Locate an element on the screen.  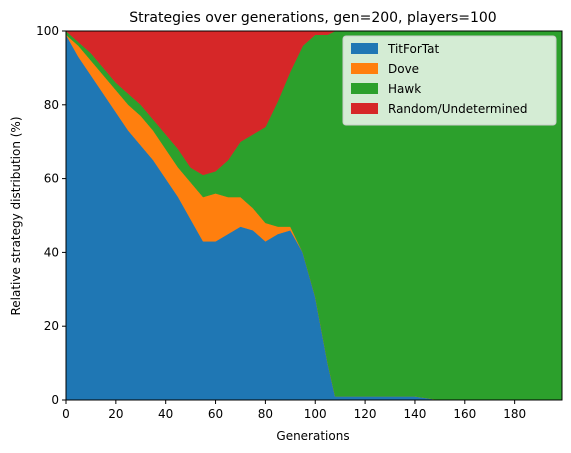
x-tick-label: 140 is located at coordinates (414, 414).